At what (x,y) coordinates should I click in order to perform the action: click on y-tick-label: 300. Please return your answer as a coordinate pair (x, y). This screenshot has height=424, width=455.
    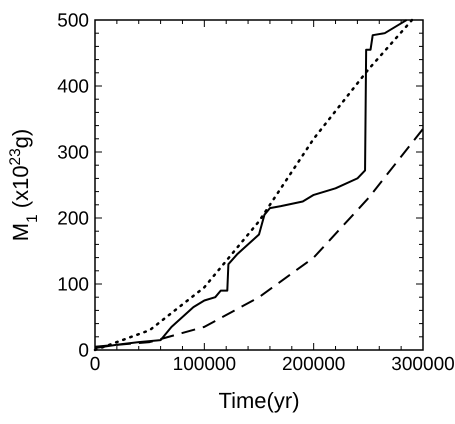
    Looking at the image, I should click on (73, 153).